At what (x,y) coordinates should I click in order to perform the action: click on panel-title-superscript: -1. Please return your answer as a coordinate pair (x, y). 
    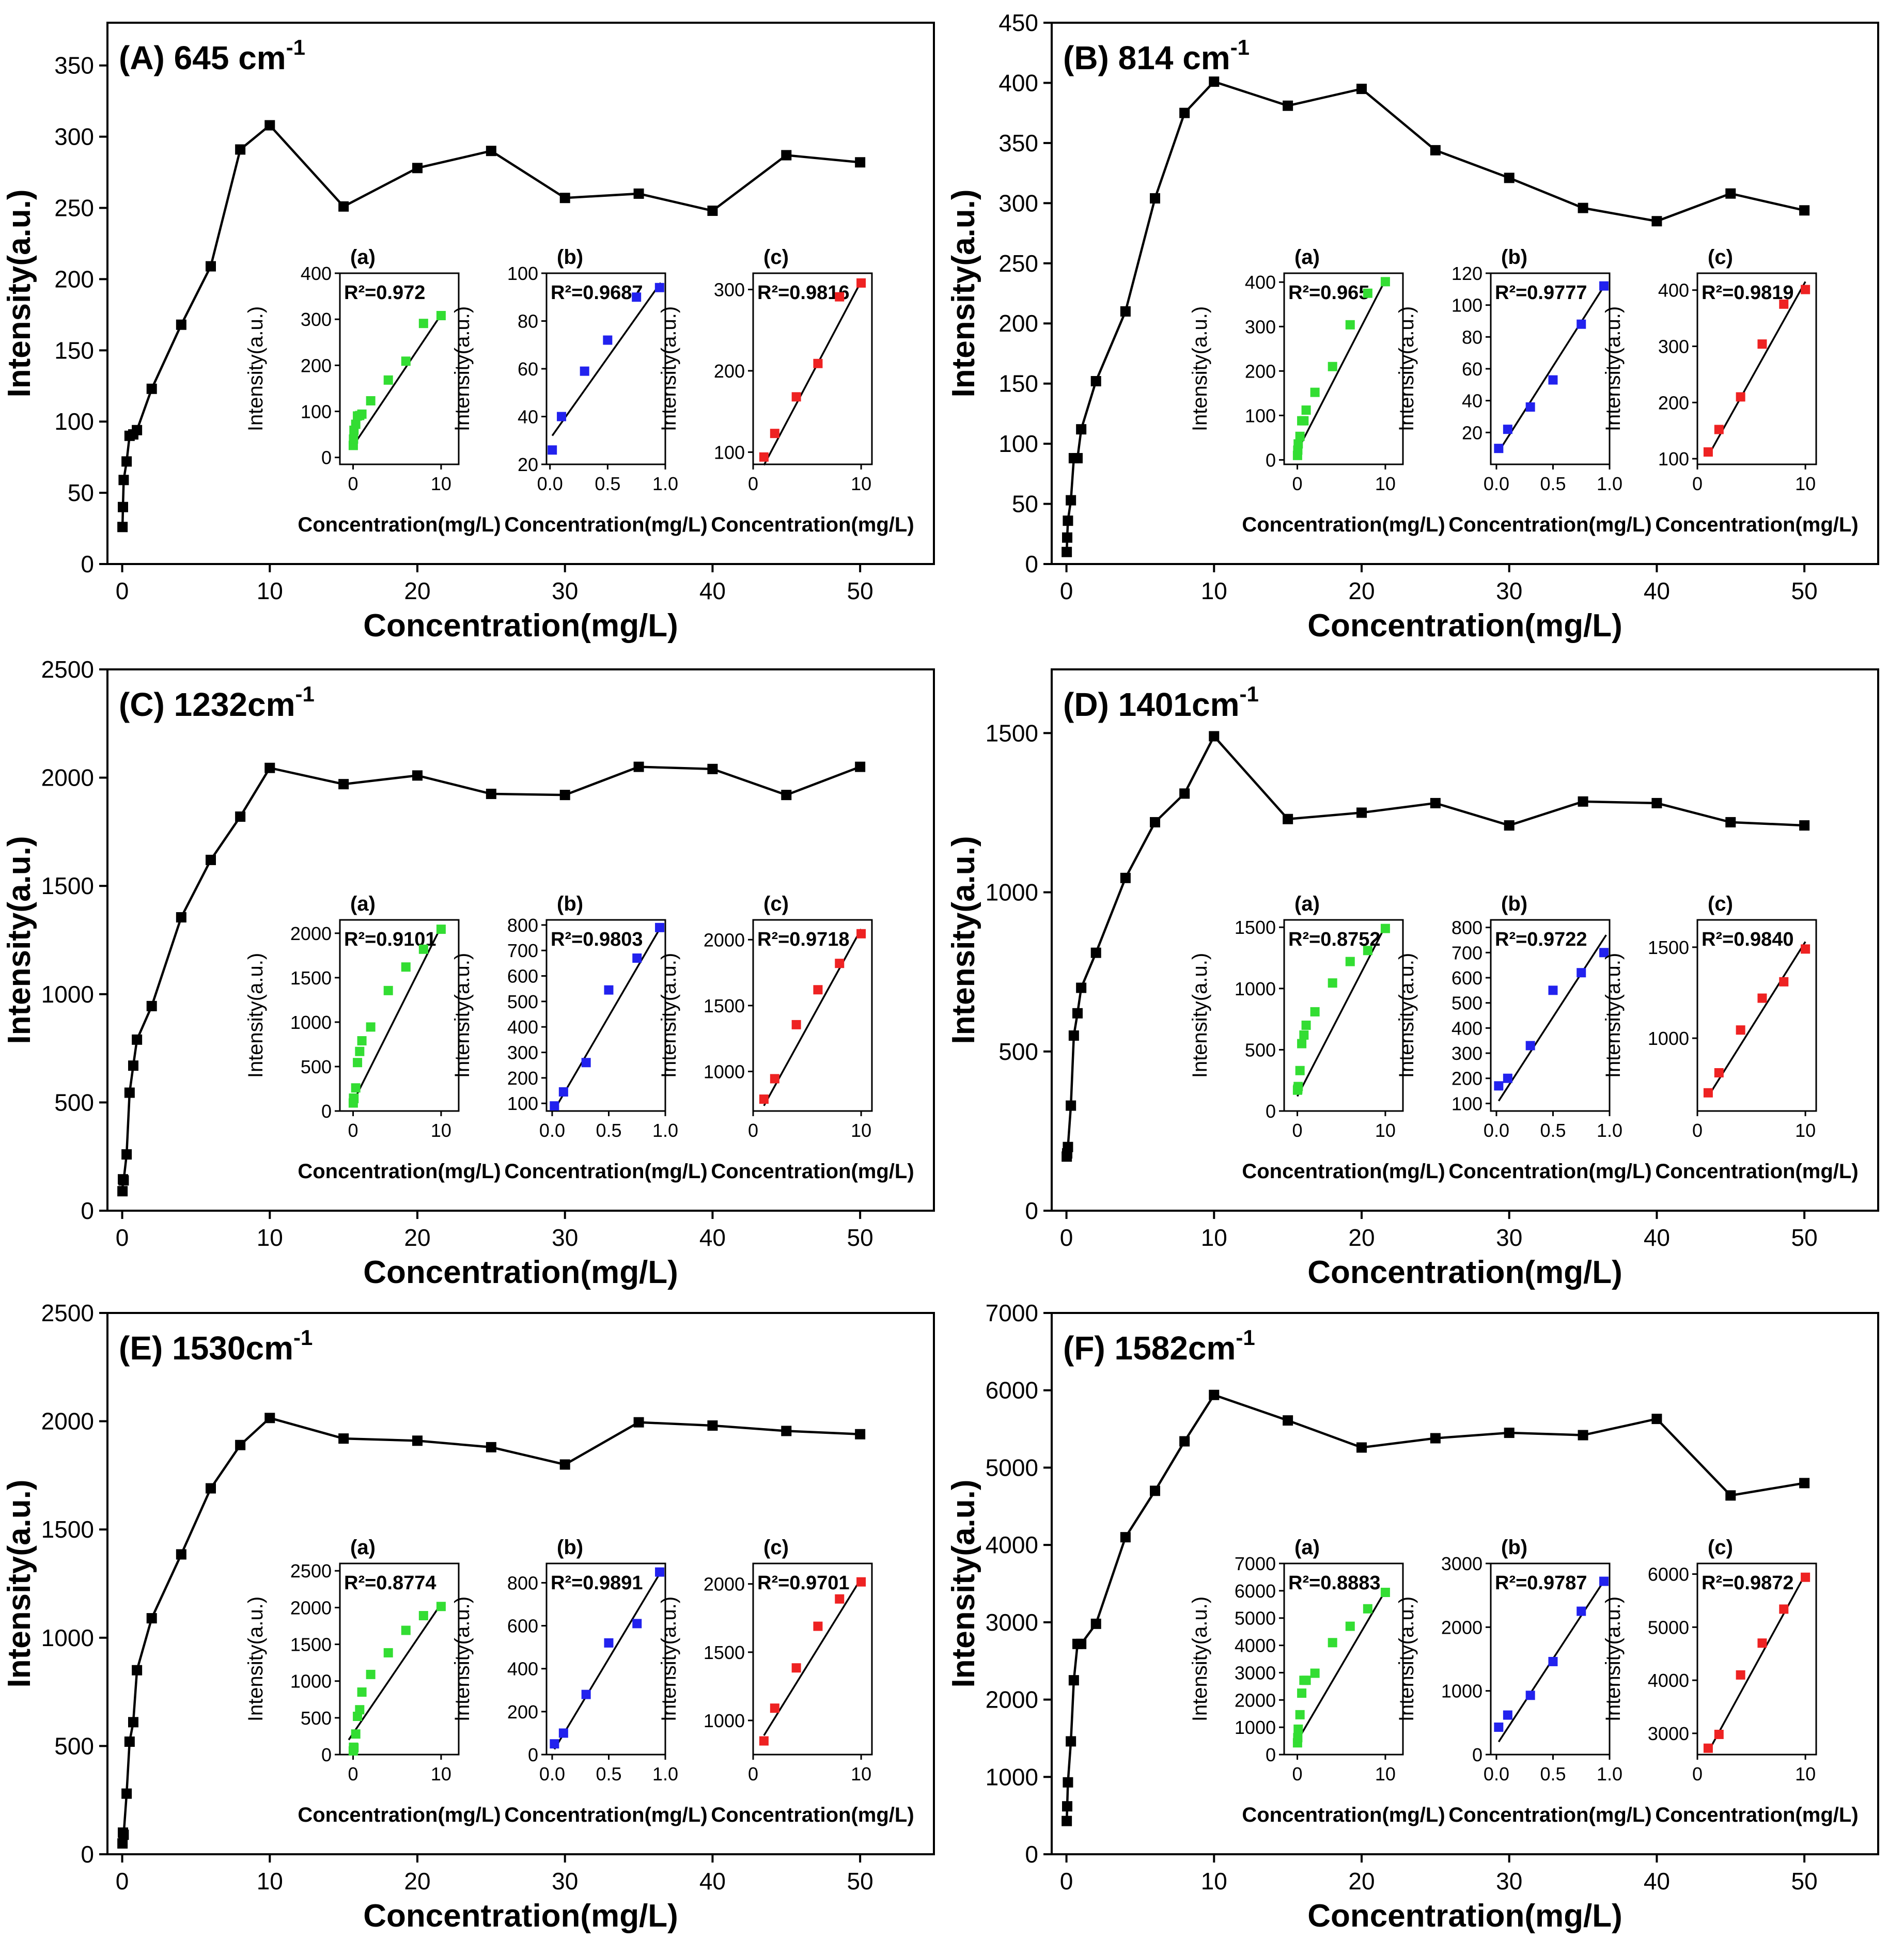
    Looking at the image, I should click on (1249, 694).